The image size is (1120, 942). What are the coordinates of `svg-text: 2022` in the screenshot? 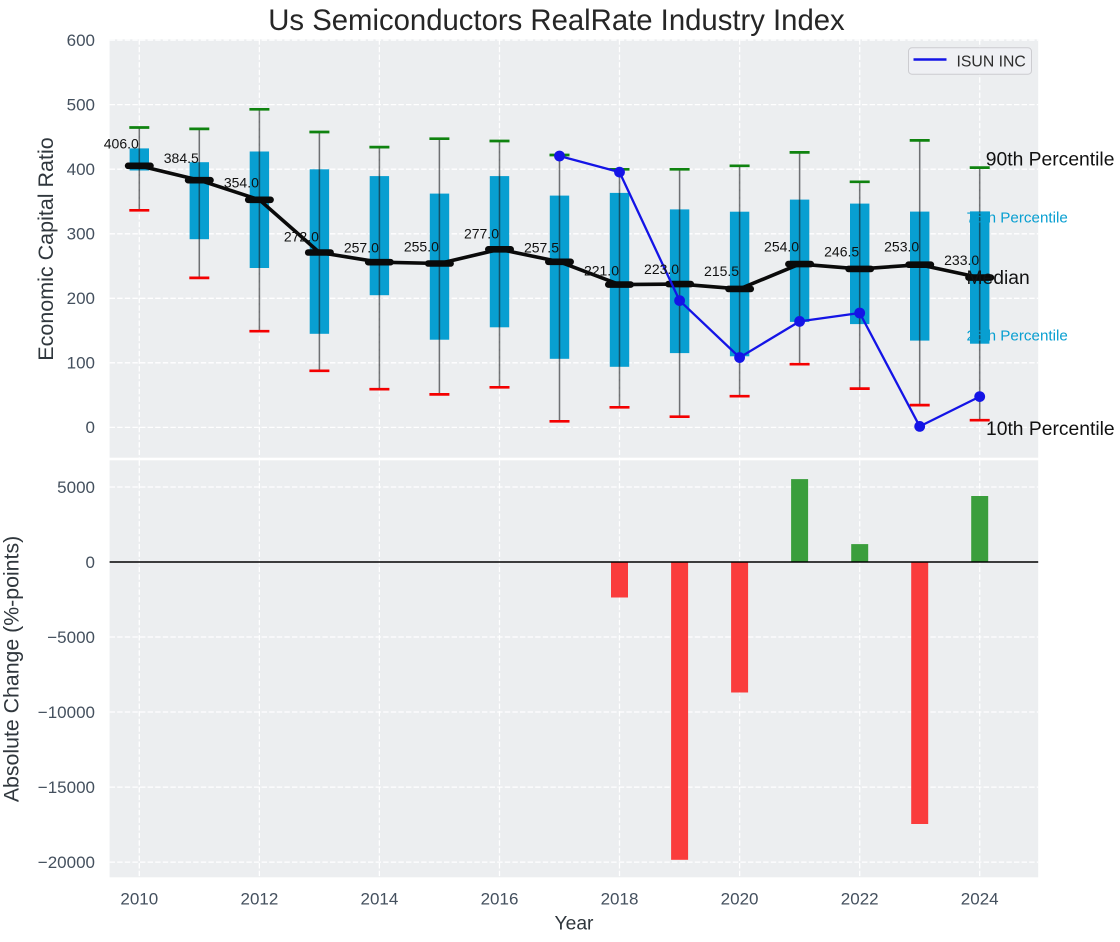 It's located at (860, 899).